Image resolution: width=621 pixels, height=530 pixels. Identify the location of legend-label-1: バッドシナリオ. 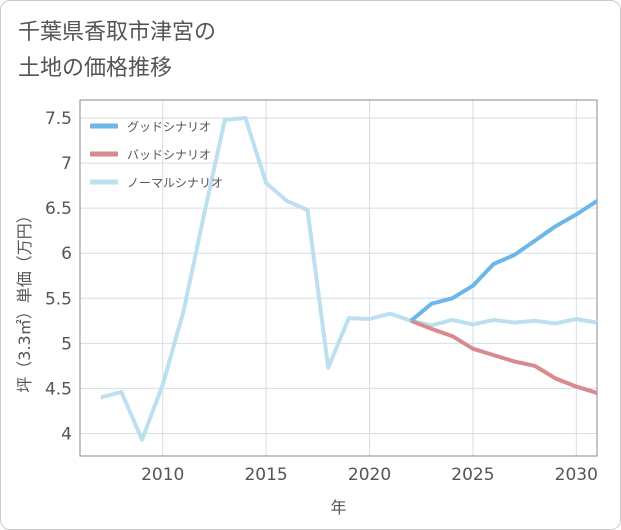
(169, 155).